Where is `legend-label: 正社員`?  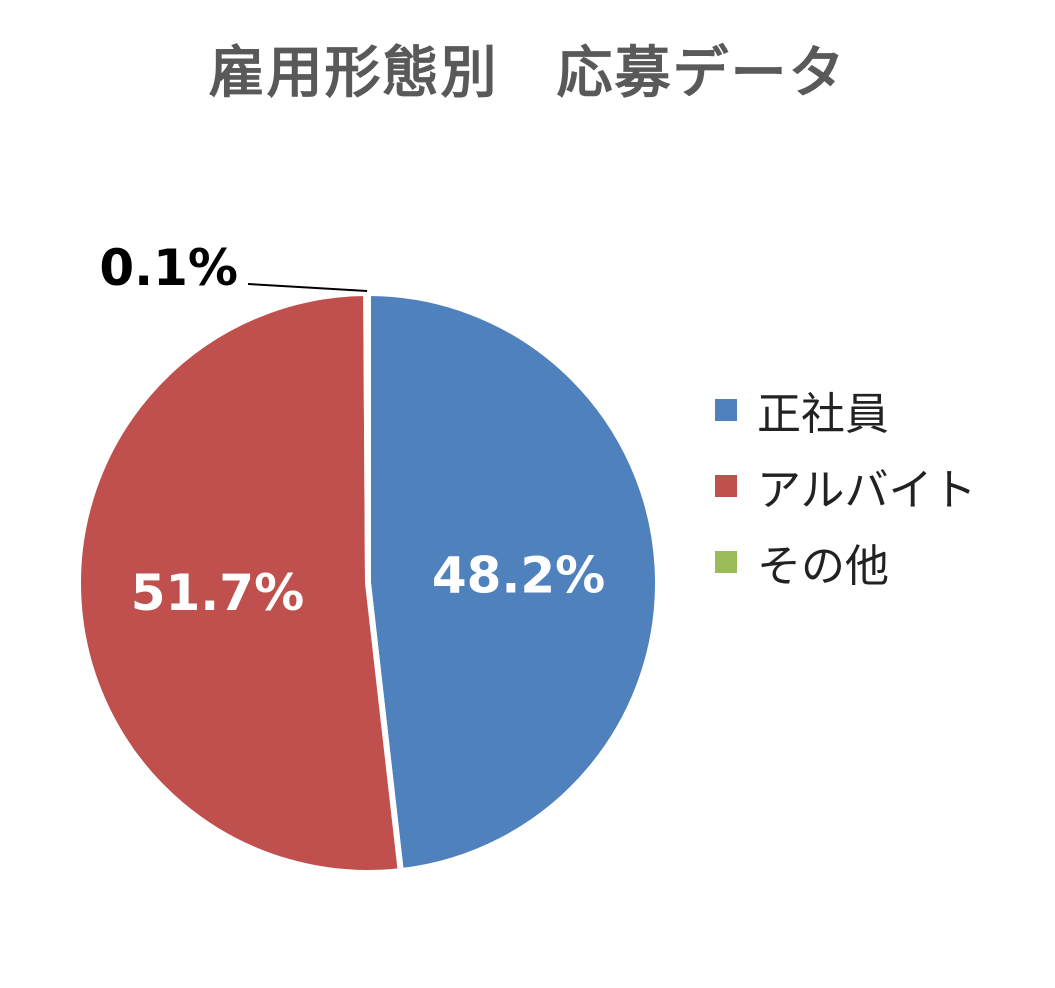 legend-label: 正社員 is located at coordinates (823, 414).